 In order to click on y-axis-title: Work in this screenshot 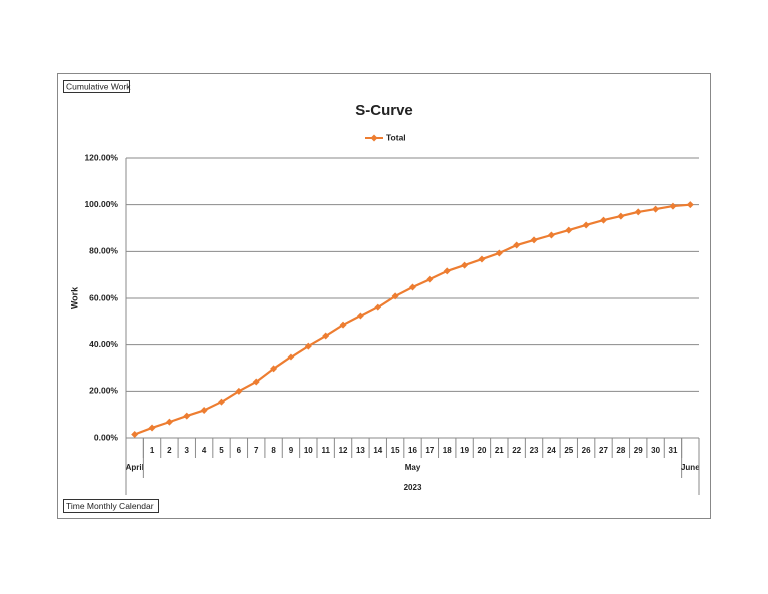, I will do `click(74, 297)`.